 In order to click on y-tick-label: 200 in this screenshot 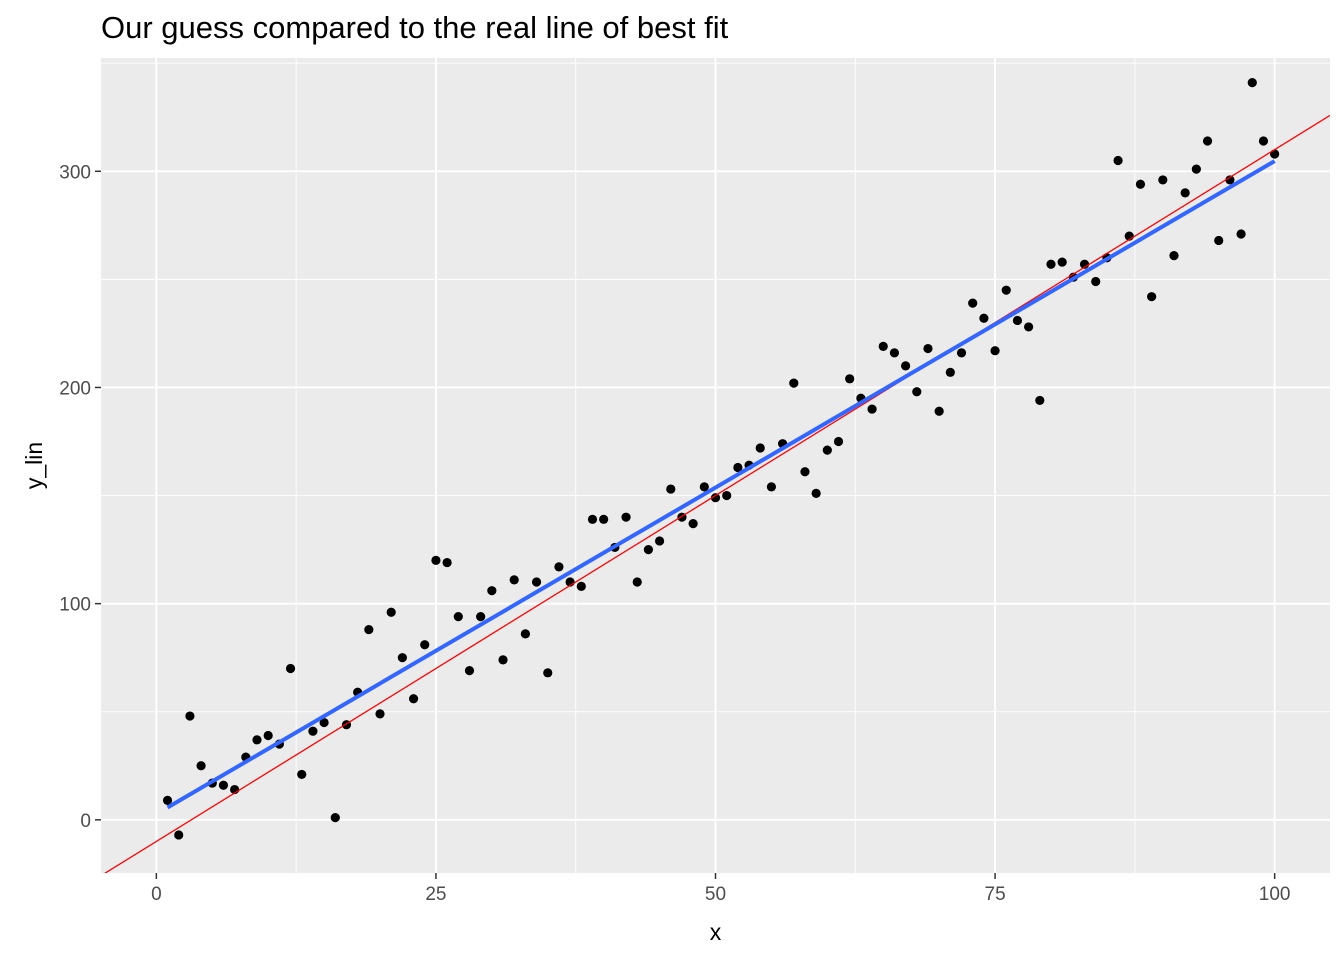, I will do `click(75, 388)`.